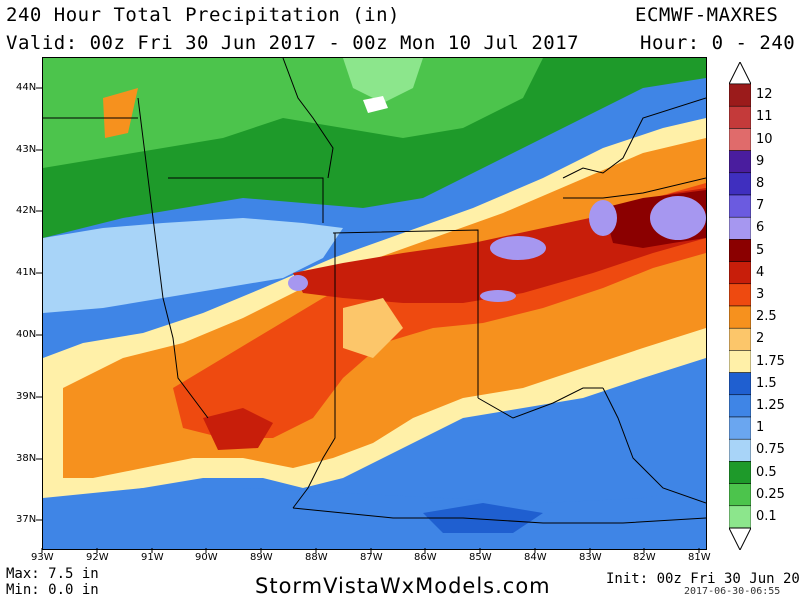 The image size is (800, 600). What do you see at coordinates (760, 183) in the screenshot?
I see `legend-label: 8` at bounding box center [760, 183].